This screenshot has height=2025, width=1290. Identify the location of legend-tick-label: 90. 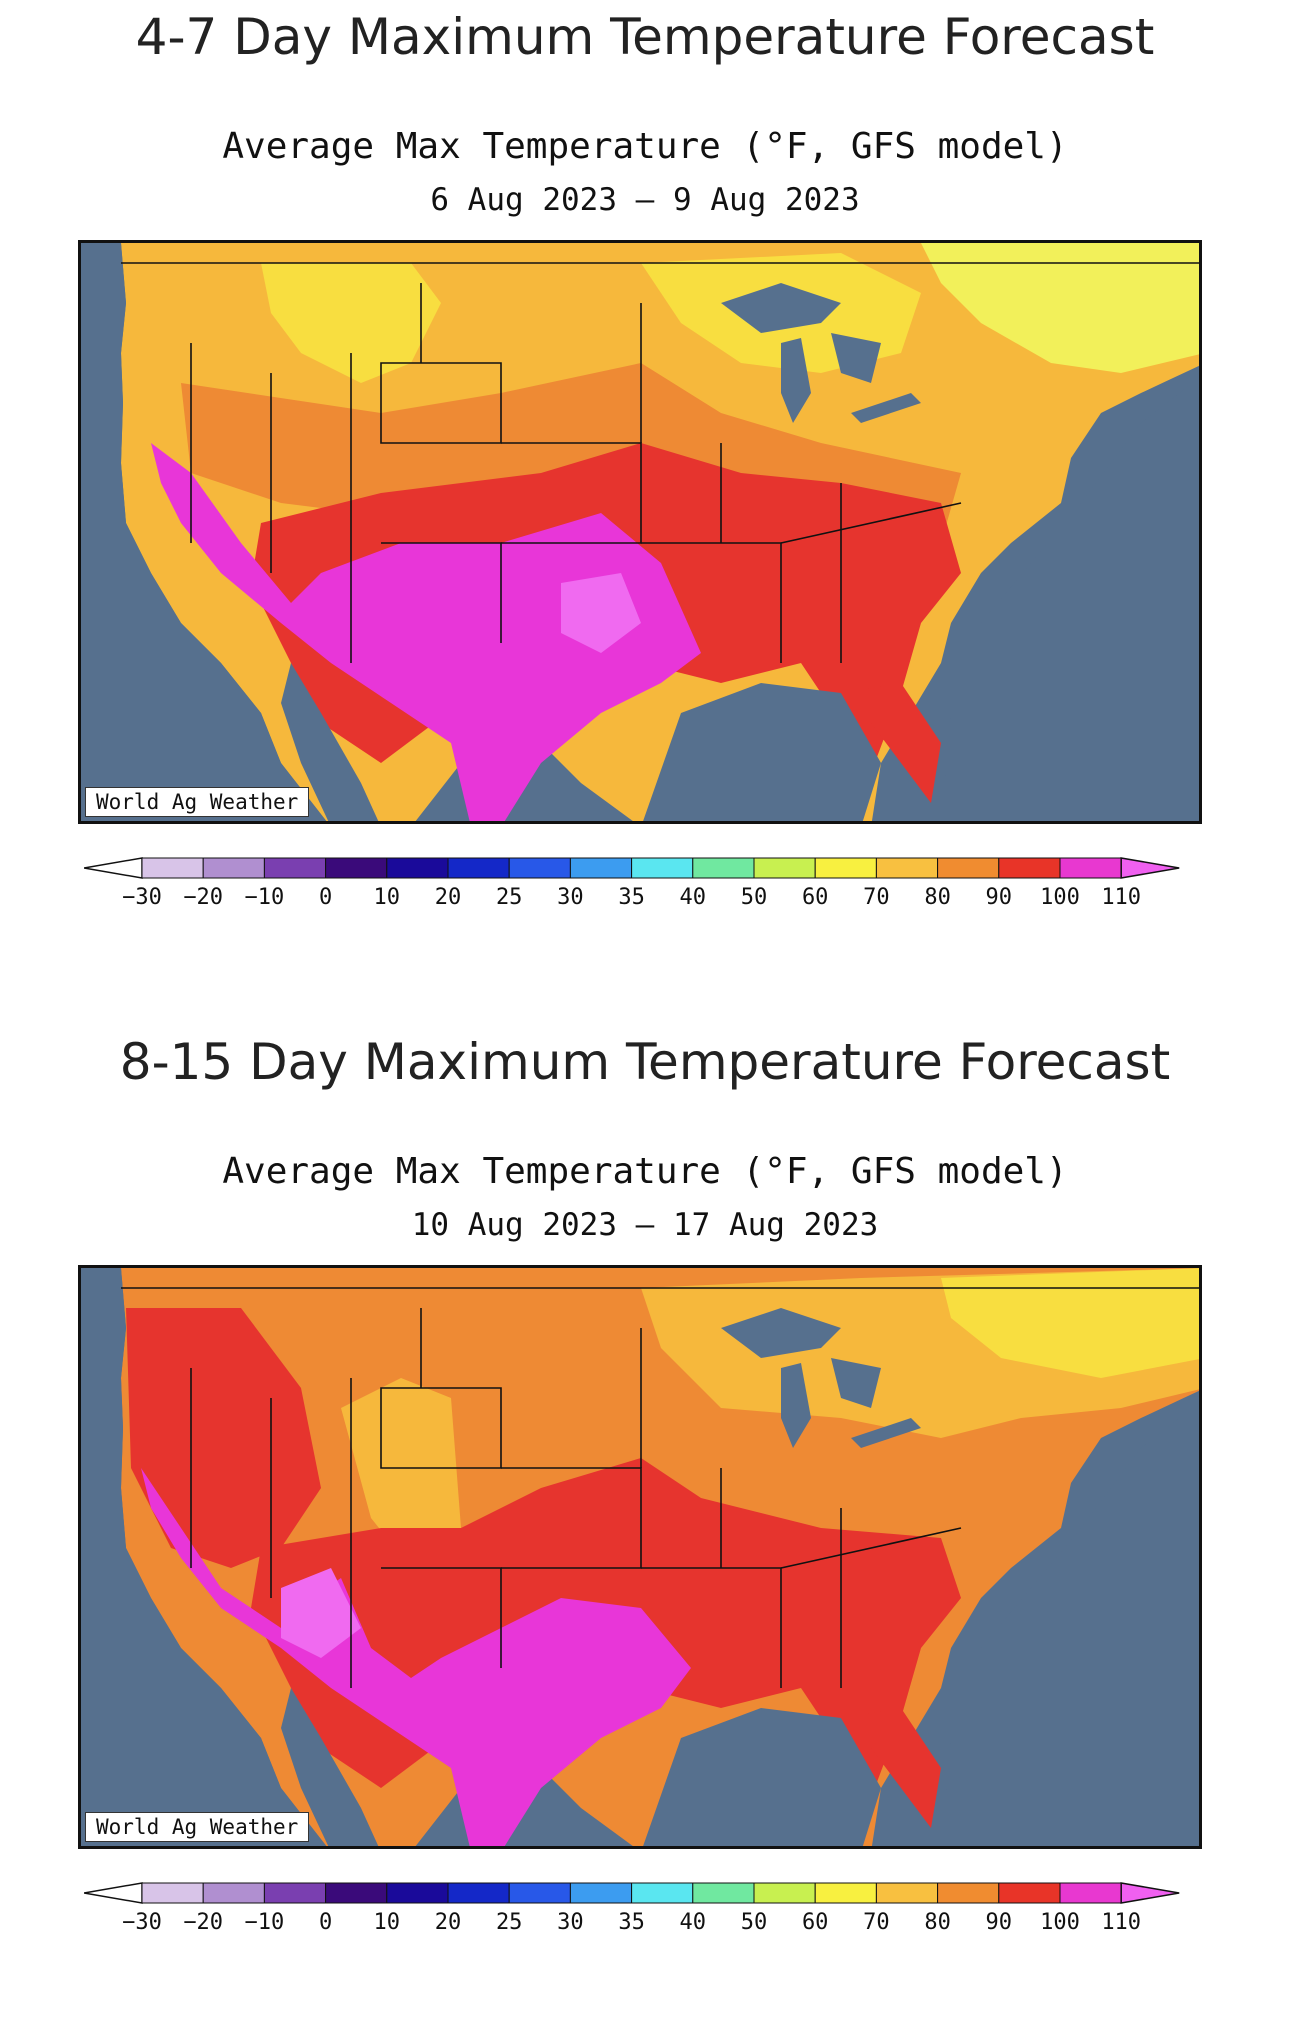
(999, 1922).